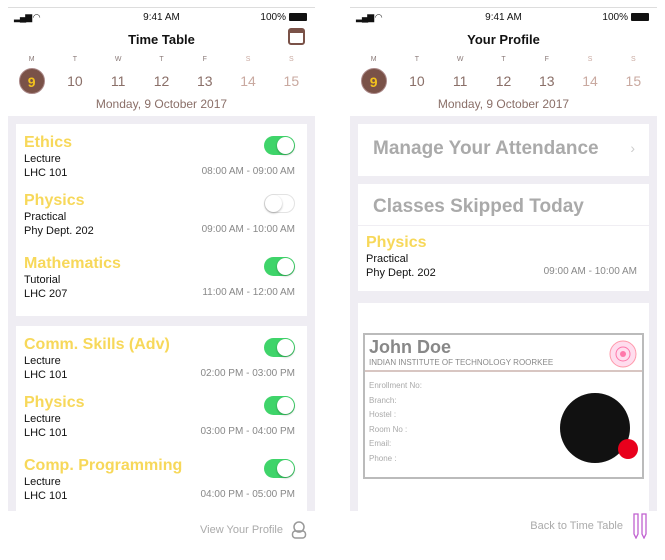 Image resolution: width=665 pixels, height=560 pixels. What do you see at coordinates (632, 148) in the screenshot?
I see `chevron-right-icon: ›` at bounding box center [632, 148].